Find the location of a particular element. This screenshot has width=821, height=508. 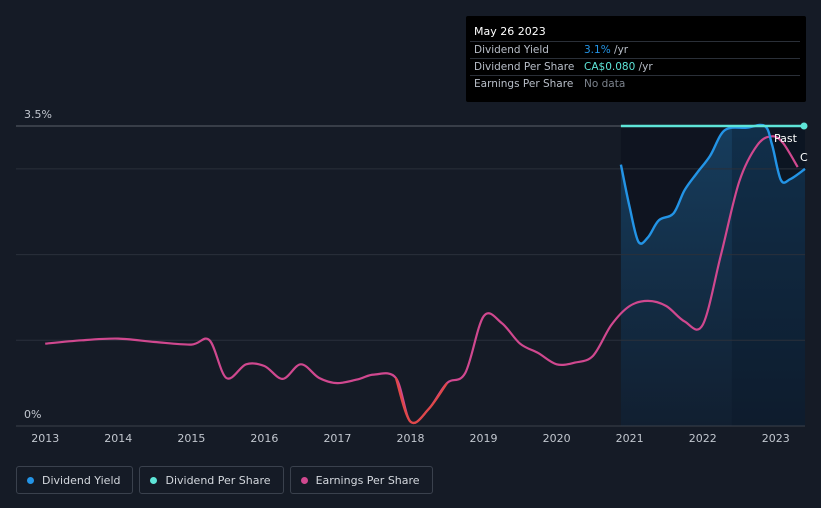

legend-label: Dividend Per Share is located at coordinates (218, 480).